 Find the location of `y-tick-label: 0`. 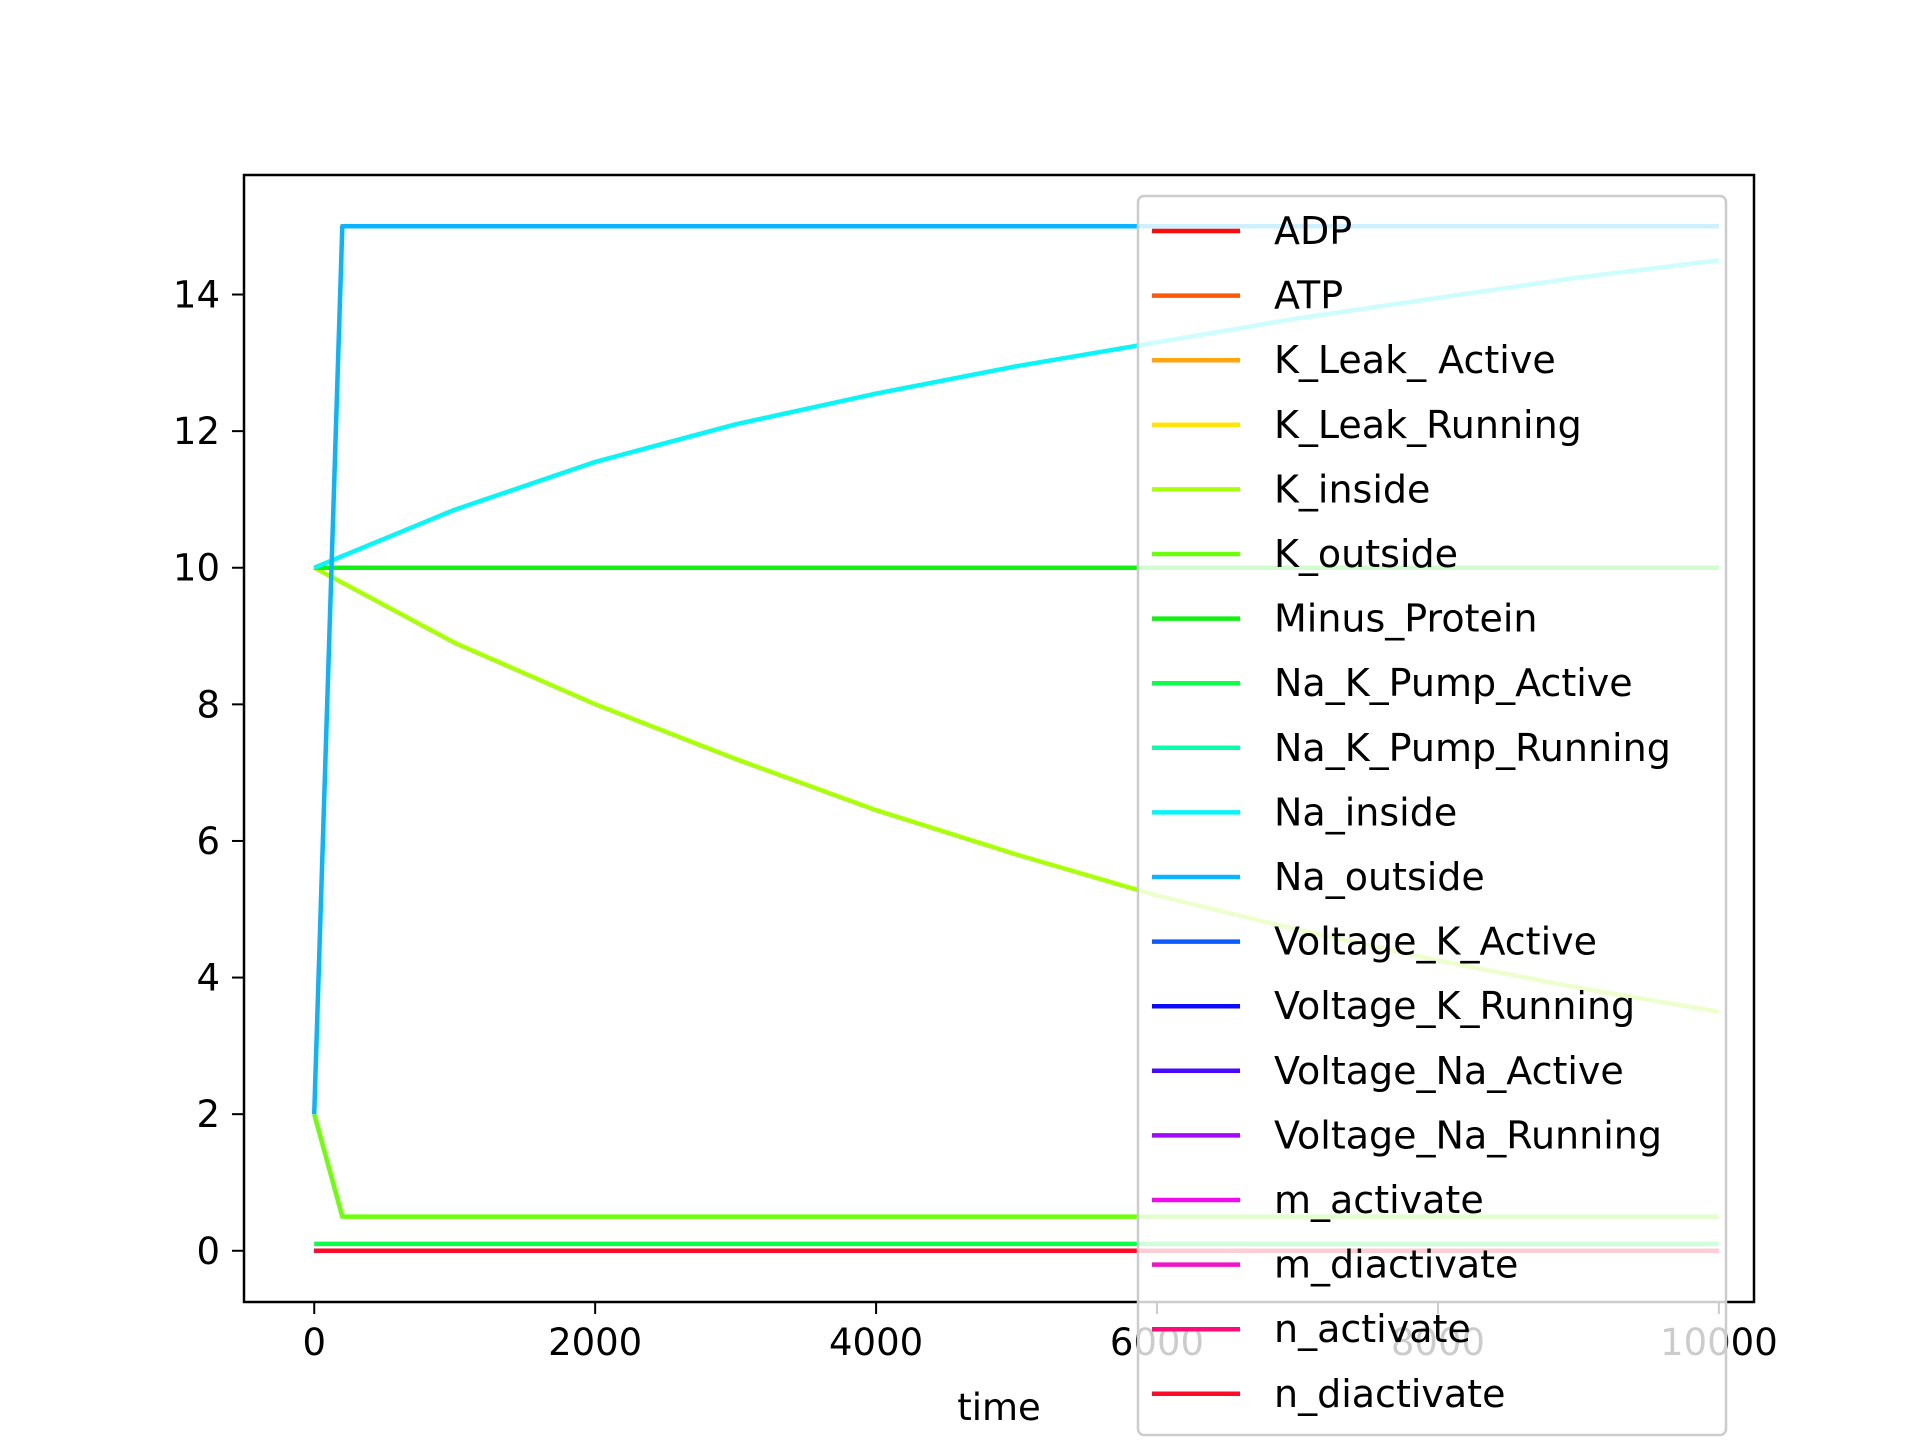

y-tick-label: 0 is located at coordinates (208, 1251).